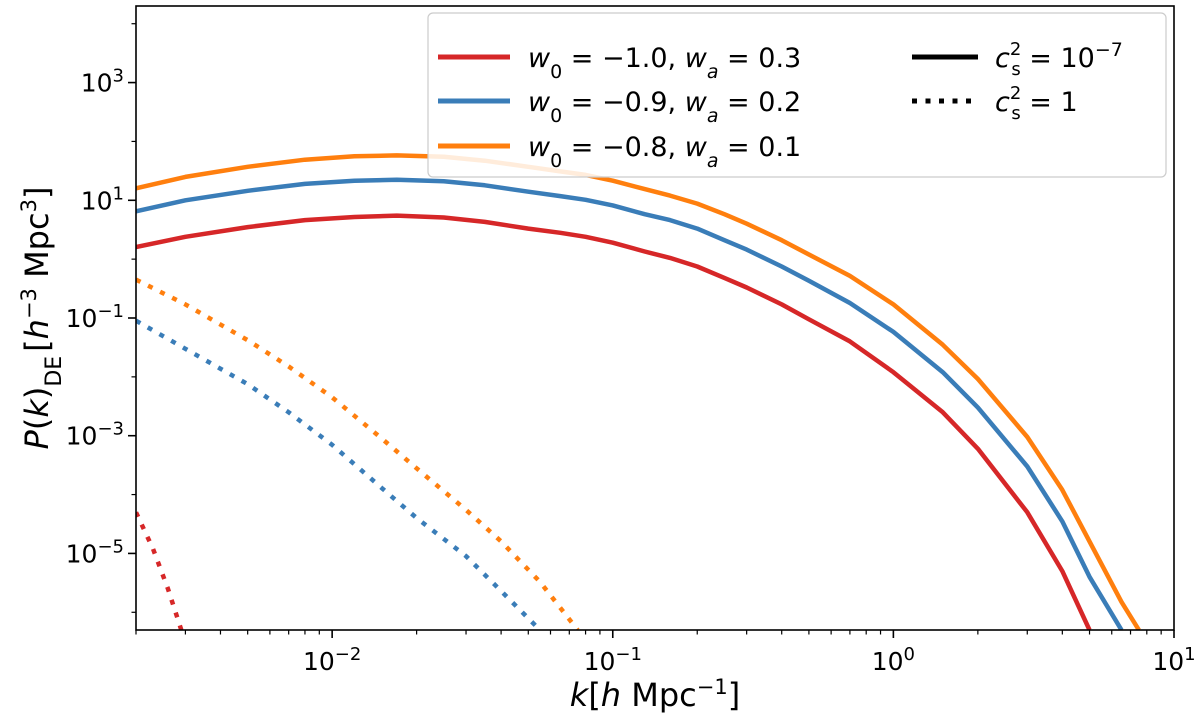 The image size is (1200, 726). I want to click on legend-label-solid: c2 s = 10−7, so click(1059, 59).